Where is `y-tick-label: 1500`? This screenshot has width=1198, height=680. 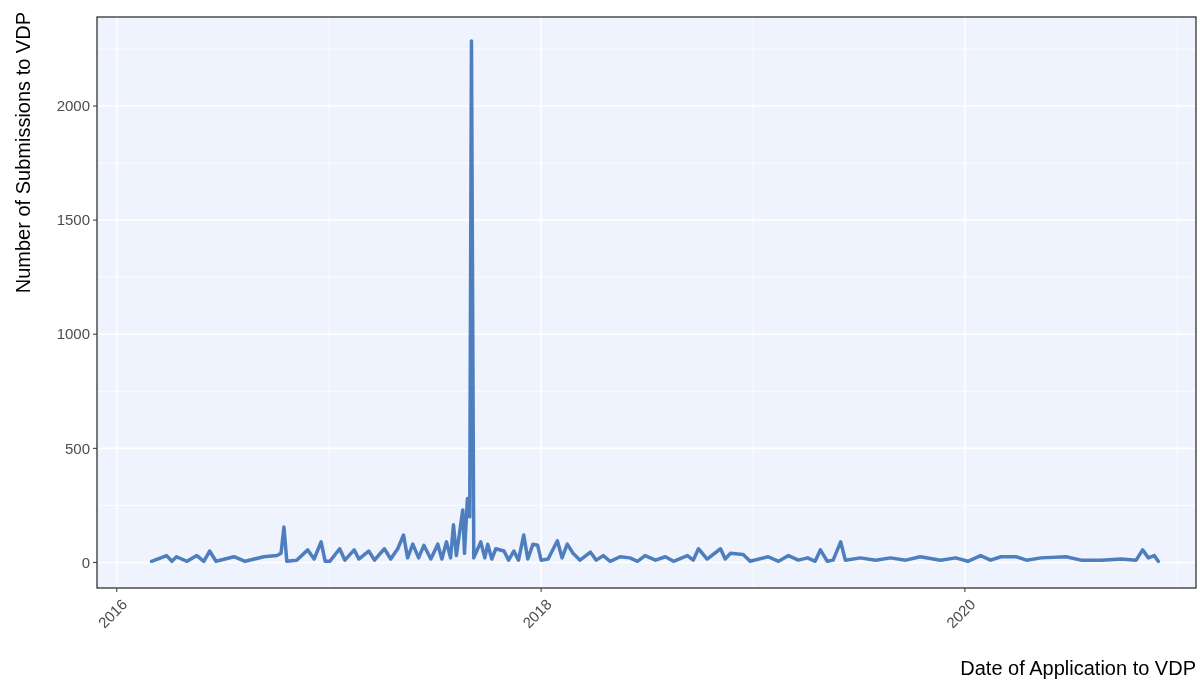 y-tick-label: 1500 is located at coordinates (73, 220).